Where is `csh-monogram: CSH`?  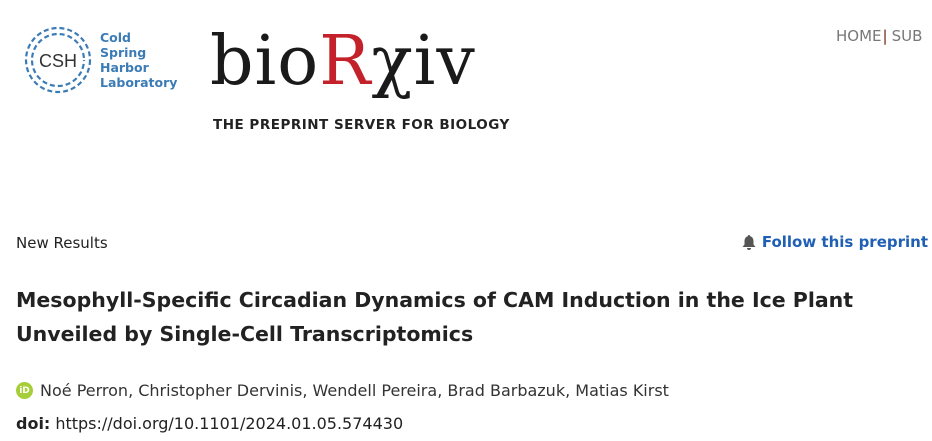
csh-monogram: CSH is located at coordinates (58, 61).